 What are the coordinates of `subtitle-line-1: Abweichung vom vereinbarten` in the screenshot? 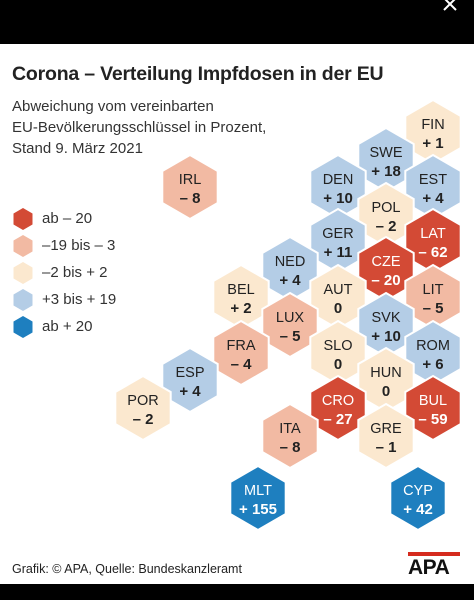 It's located at (113, 106).